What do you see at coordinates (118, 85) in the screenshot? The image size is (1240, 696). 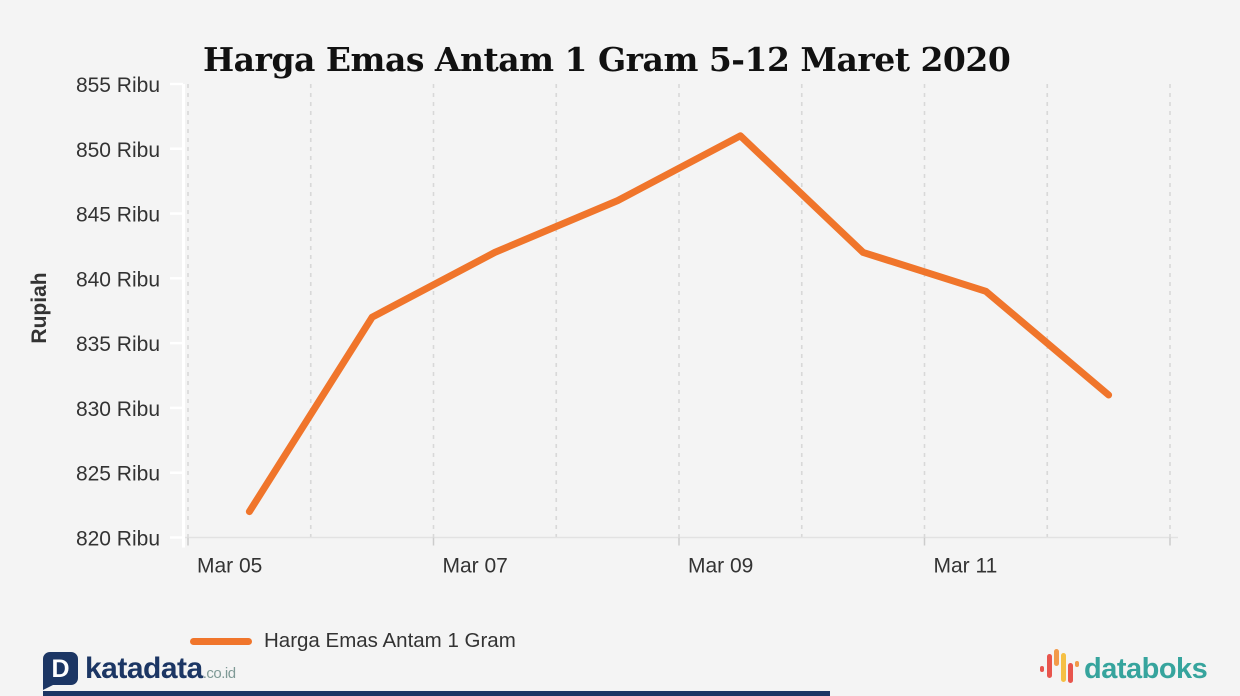 I see `y-tick-label: 855 Ribu` at bounding box center [118, 85].